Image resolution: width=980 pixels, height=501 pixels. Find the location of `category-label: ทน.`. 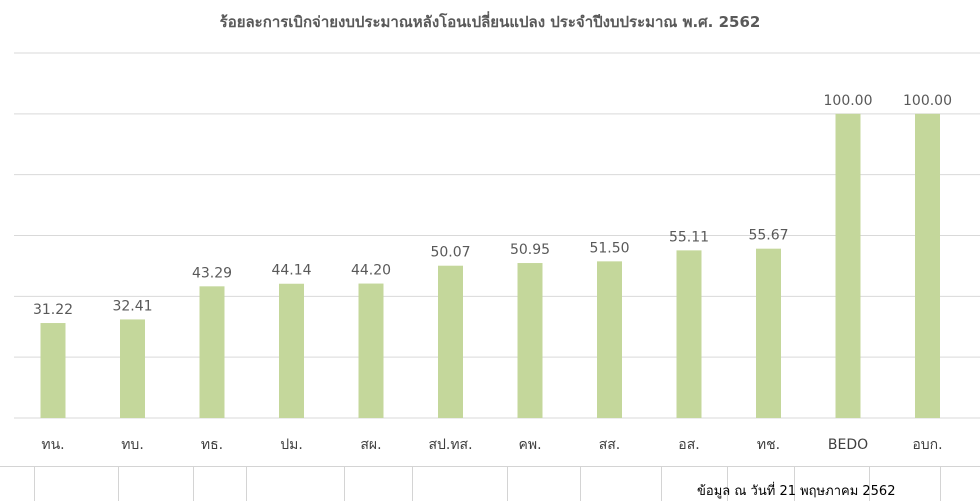

category-label: ทน. is located at coordinates (52, 445).